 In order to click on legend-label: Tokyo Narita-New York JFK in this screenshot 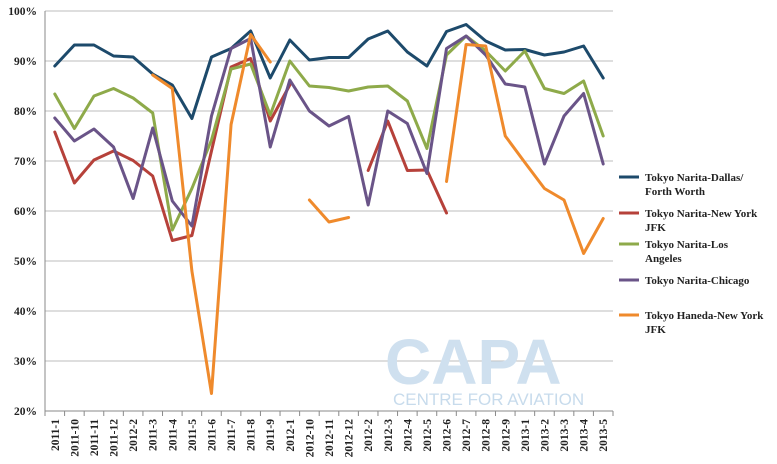, I will do `click(701, 221)`.